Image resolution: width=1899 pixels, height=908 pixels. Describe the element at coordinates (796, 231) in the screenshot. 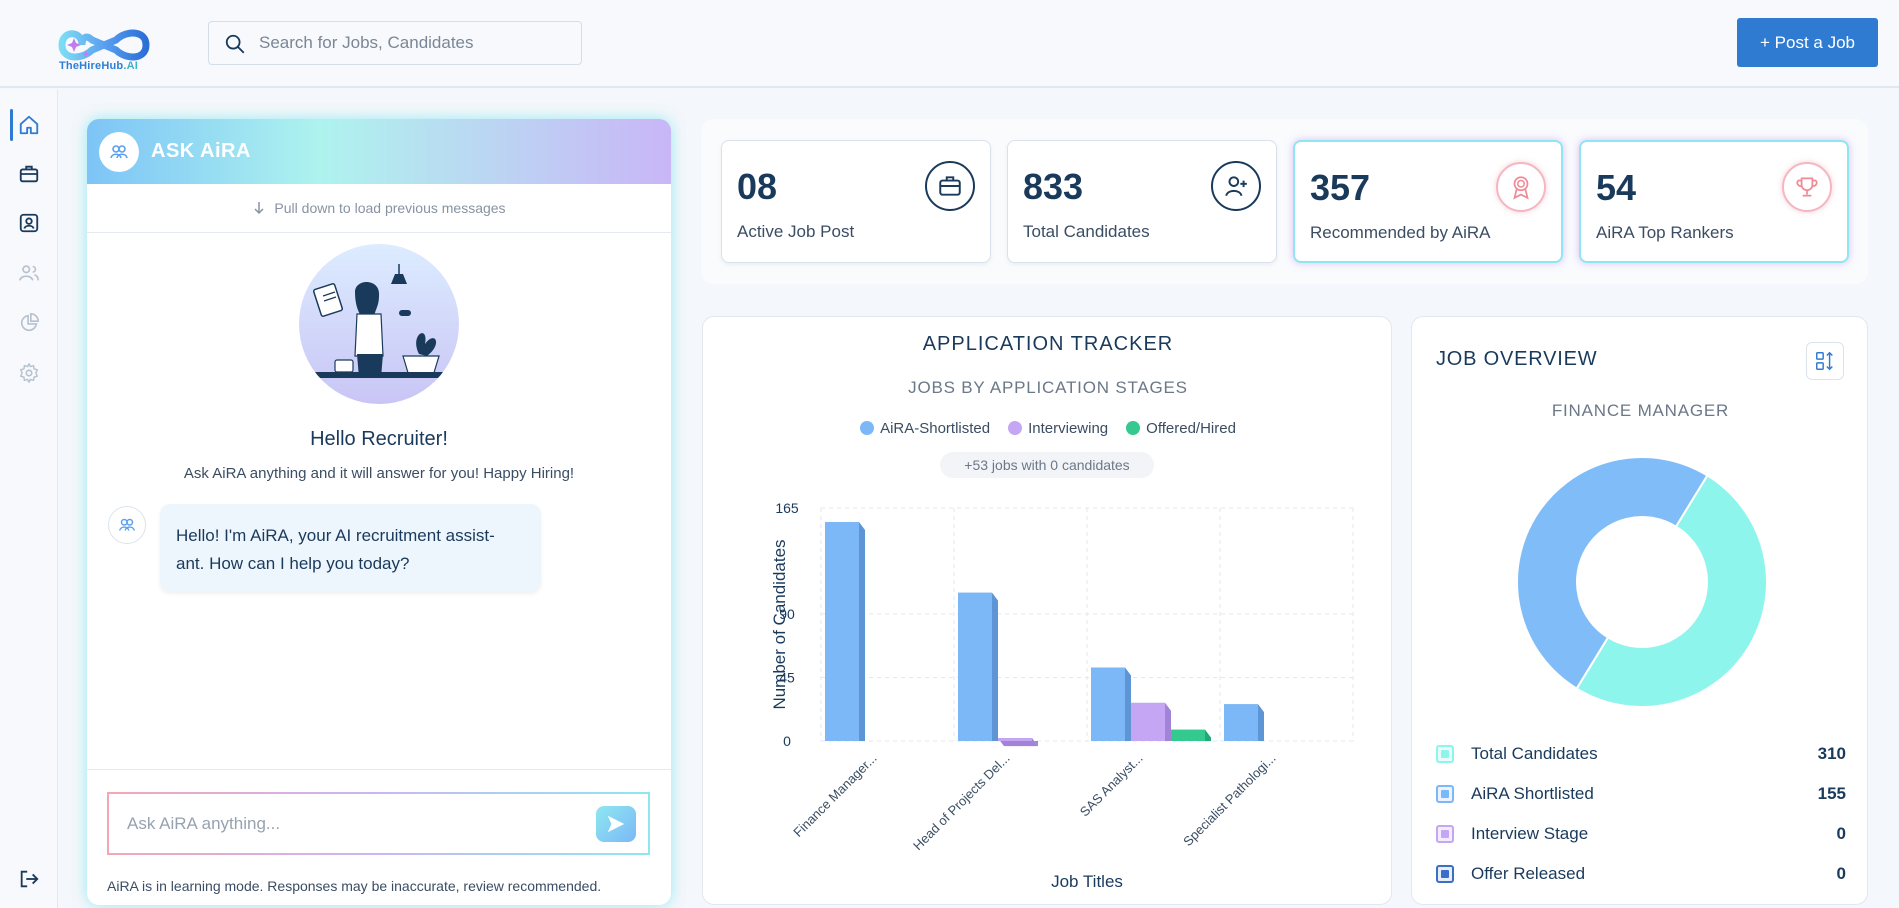

I see `stat-label: Active Job Post` at that location.